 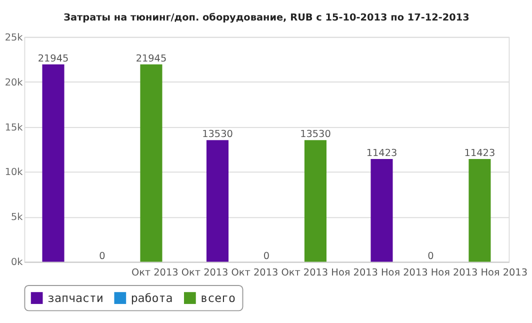 What do you see at coordinates (267, 18) in the screenshot?
I see `chart-title: Затраты на тюнинг/доп. оборудование, RUB с 15-10-2013 по 17-12-2013` at bounding box center [267, 18].